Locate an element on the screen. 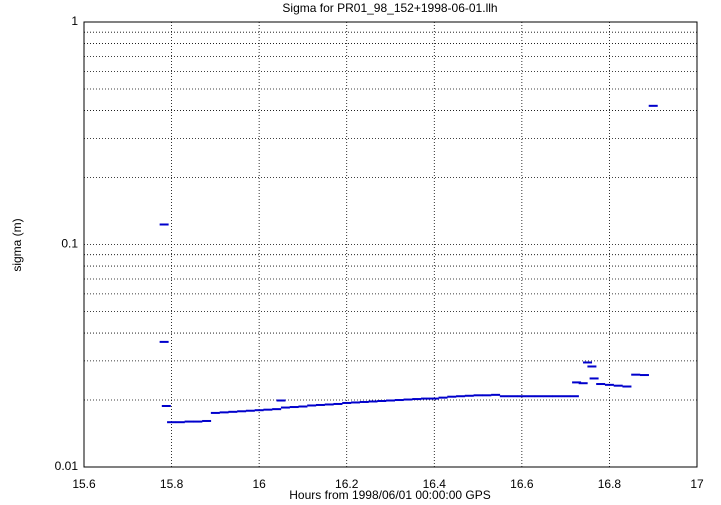 This screenshot has height=505, width=721. x-tick-label: 16.4 is located at coordinates (435, 484).